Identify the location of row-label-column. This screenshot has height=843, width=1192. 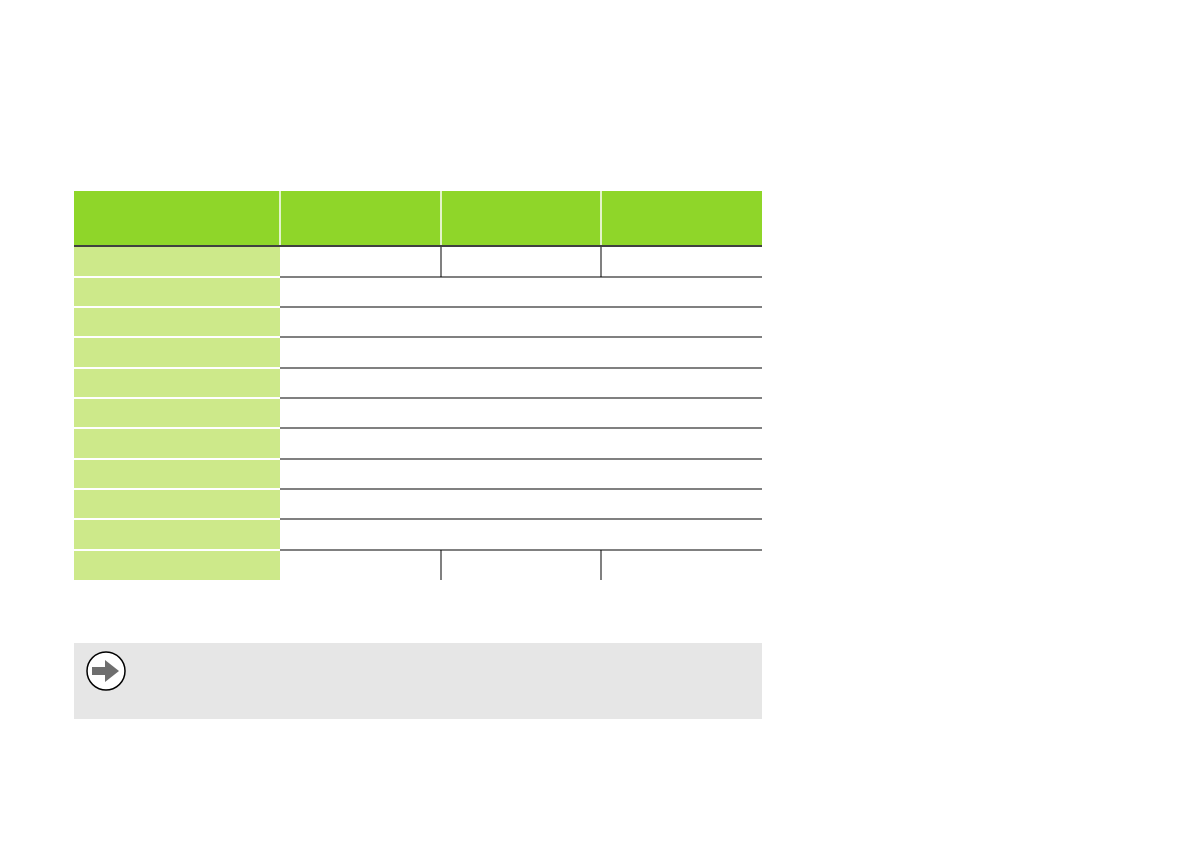
(177, 413).